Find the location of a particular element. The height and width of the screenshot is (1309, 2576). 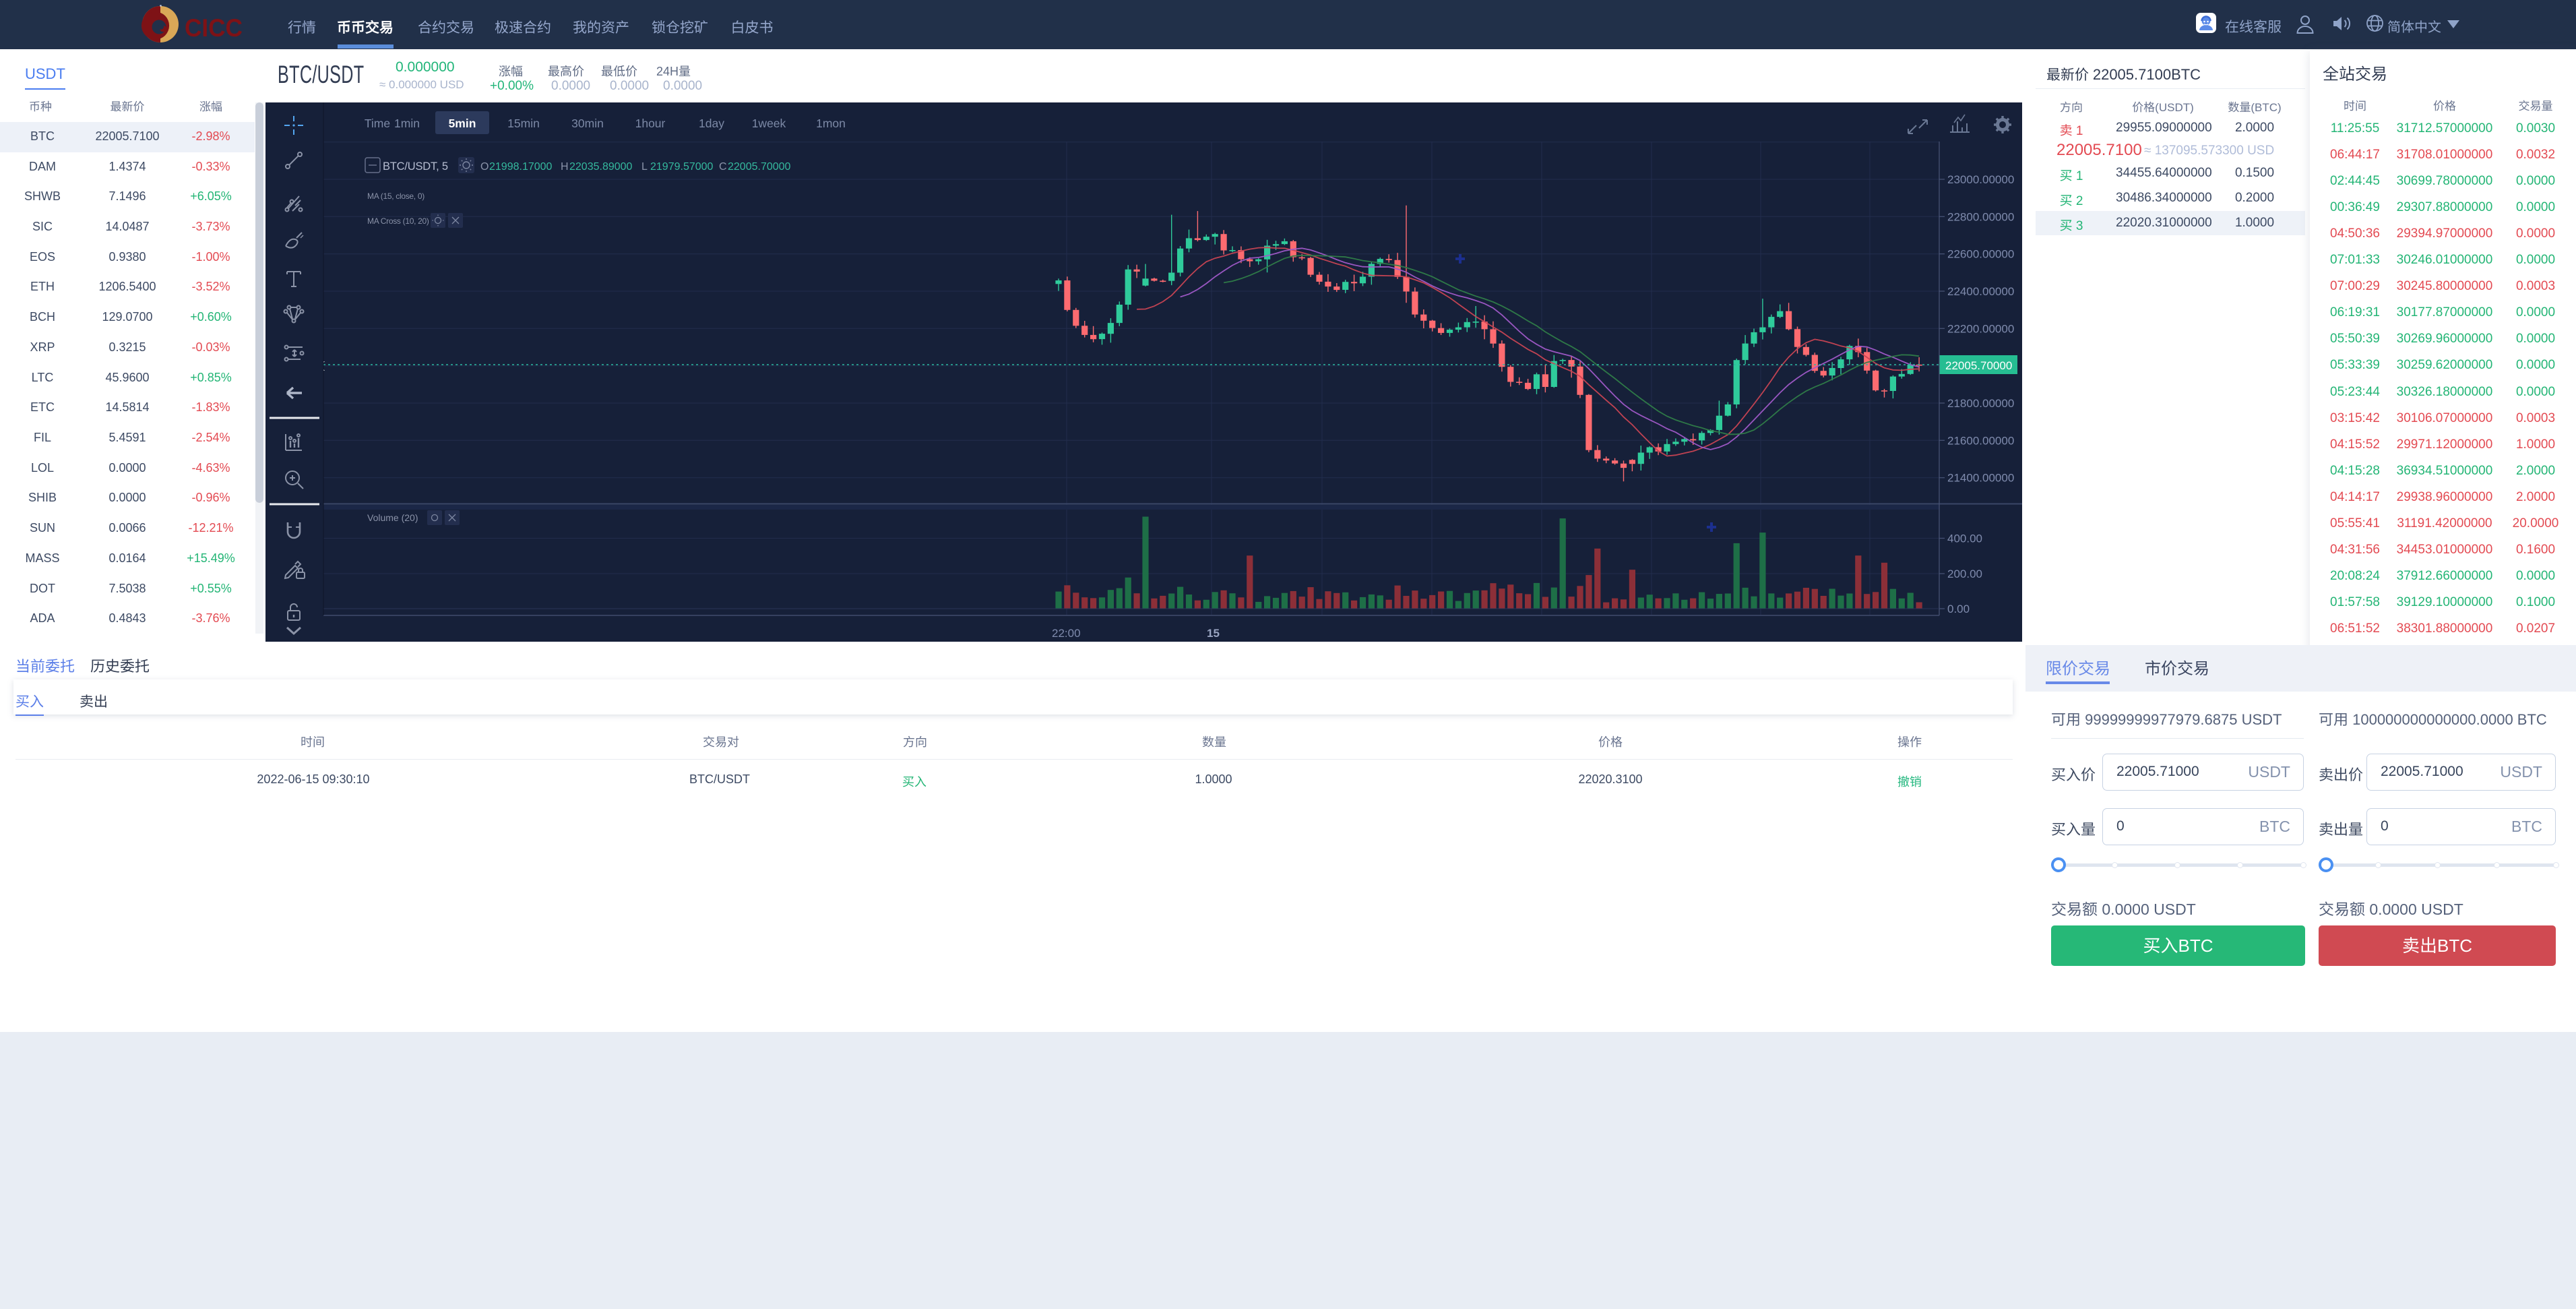

svg-text: O is located at coordinates (484, 167).